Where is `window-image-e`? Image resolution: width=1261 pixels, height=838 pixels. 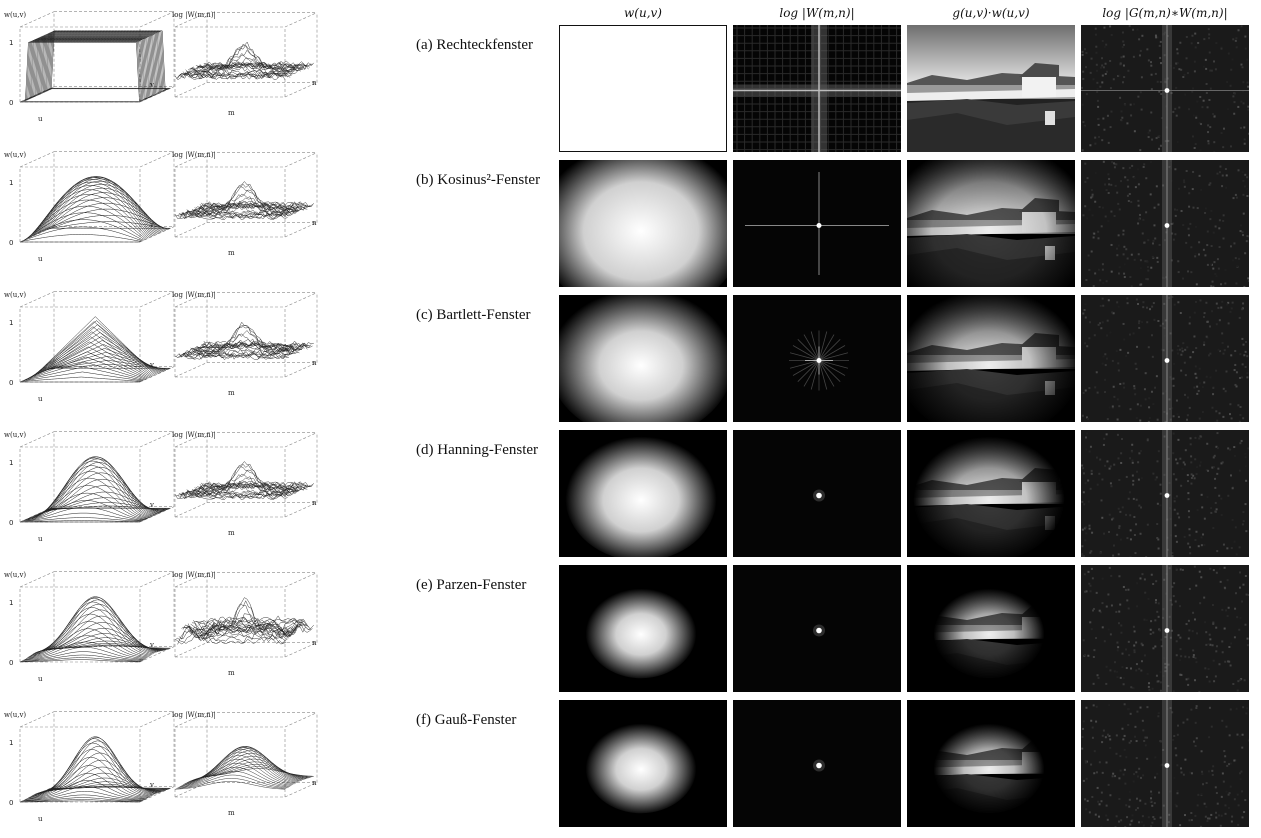 window-image-e is located at coordinates (643, 628).